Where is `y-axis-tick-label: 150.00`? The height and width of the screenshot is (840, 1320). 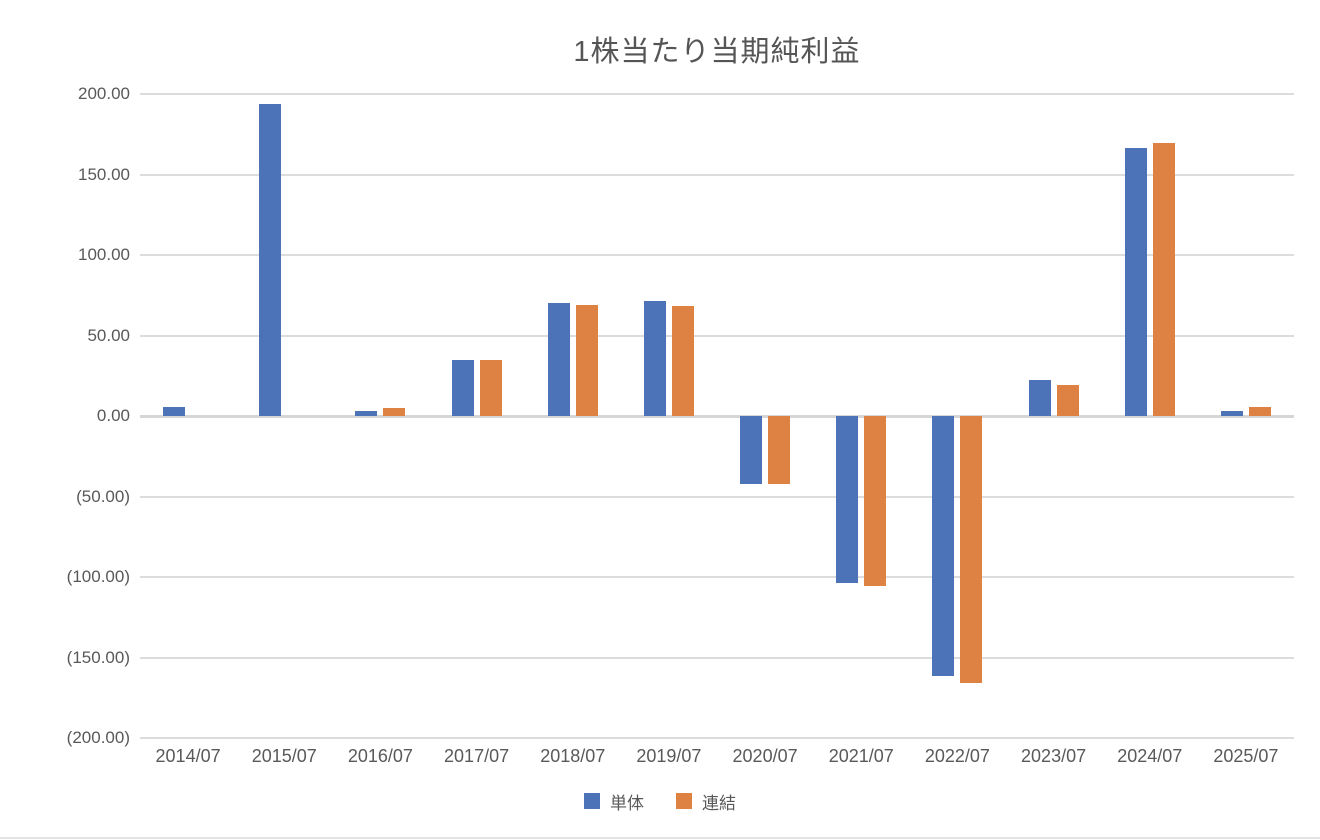
y-axis-tick-label: 150.00 is located at coordinates (104, 174).